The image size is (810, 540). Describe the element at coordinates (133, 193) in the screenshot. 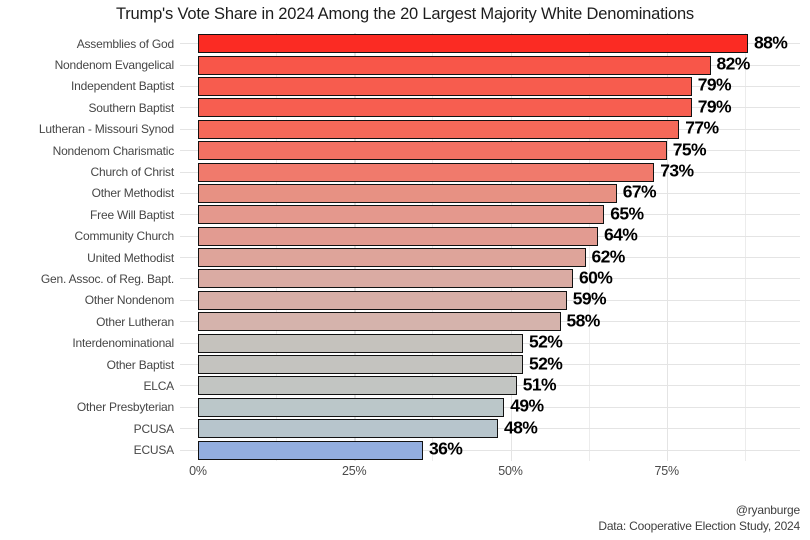

I see `category-label: Other Methodist` at that location.